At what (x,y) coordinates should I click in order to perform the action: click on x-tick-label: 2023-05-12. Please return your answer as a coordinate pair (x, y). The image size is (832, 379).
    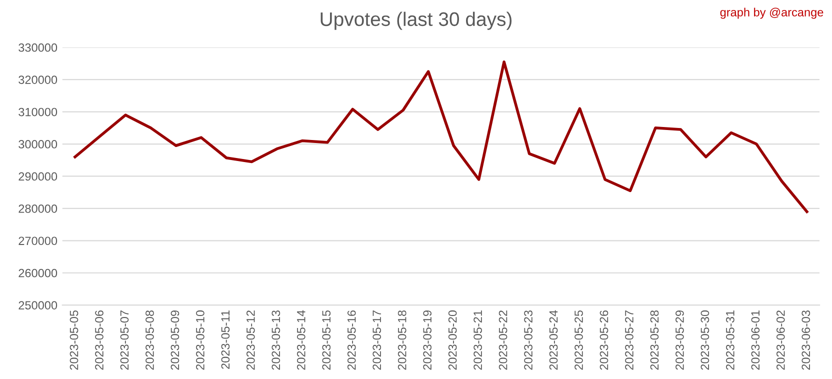
    Looking at the image, I should click on (250, 340).